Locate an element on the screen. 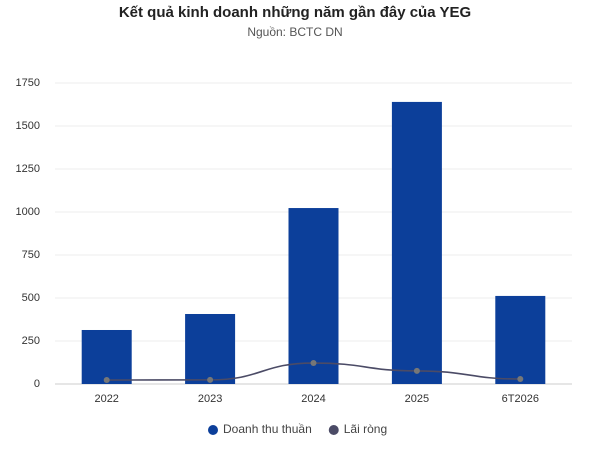 The width and height of the screenshot is (589, 454). chart-subtitle: Nguồn: BCTC DN is located at coordinates (294, 32).